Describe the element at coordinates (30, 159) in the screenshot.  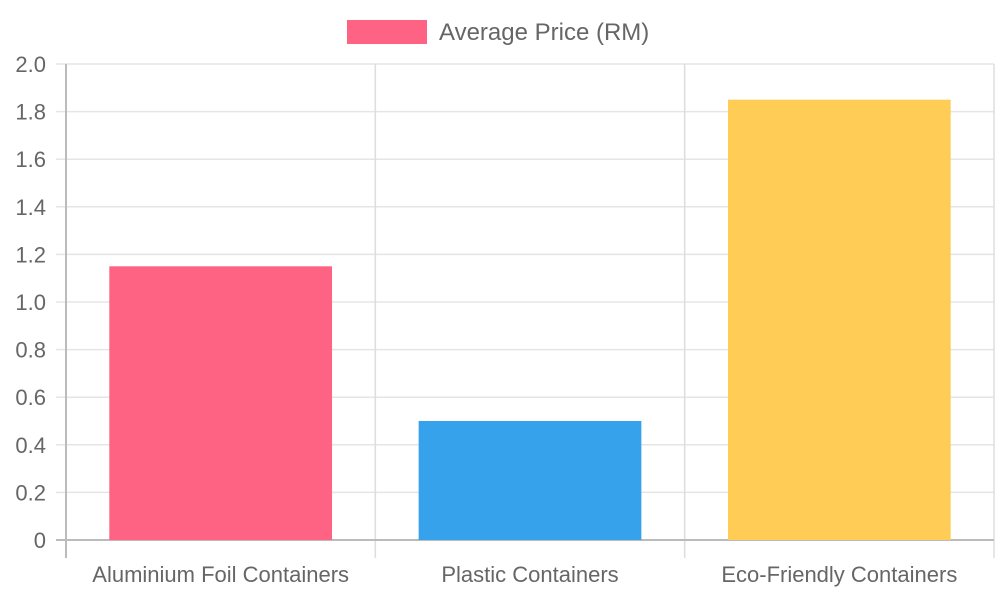
I see `y-tick-label: 1.6` at that location.